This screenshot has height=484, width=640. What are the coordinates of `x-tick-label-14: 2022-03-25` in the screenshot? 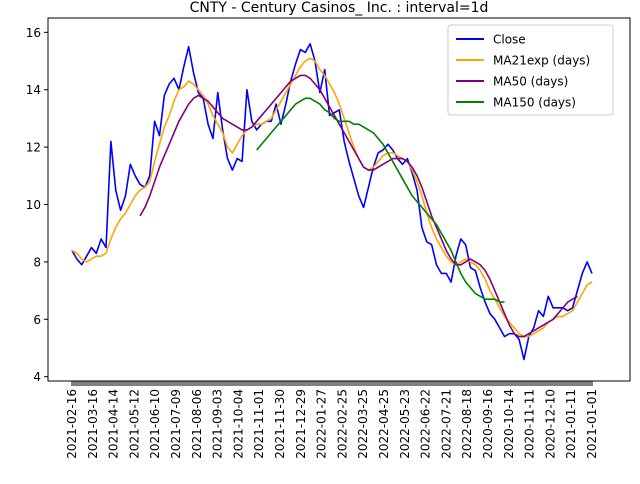 It's located at (363, 424).